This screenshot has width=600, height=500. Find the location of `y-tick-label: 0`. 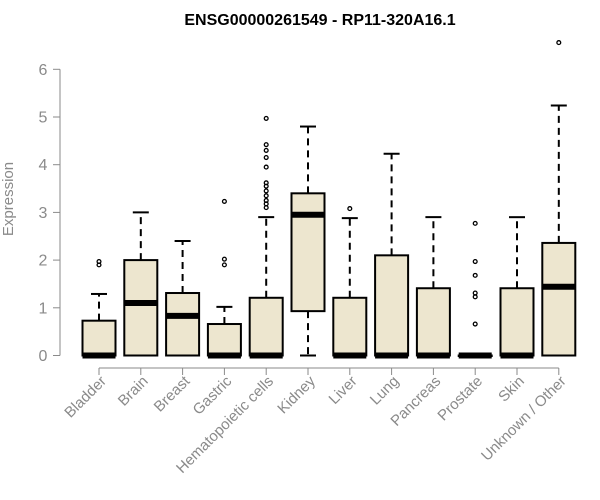

y-tick-label: 0 is located at coordinates (43, 356).